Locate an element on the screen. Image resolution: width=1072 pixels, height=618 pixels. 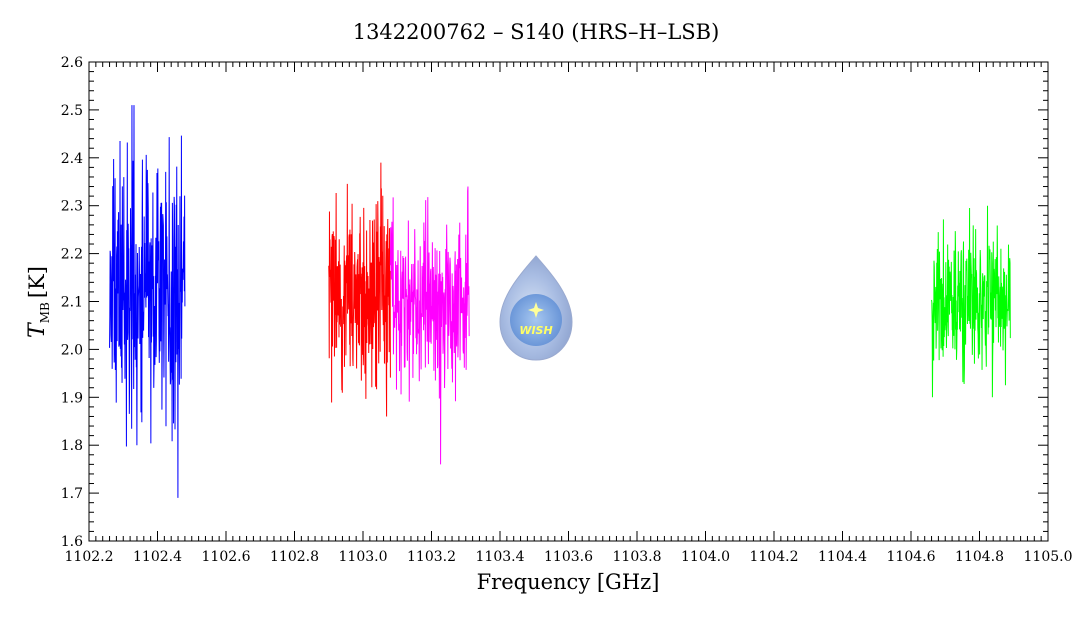
y-tick-label: 2.4 is located at coordinates (72, 159).